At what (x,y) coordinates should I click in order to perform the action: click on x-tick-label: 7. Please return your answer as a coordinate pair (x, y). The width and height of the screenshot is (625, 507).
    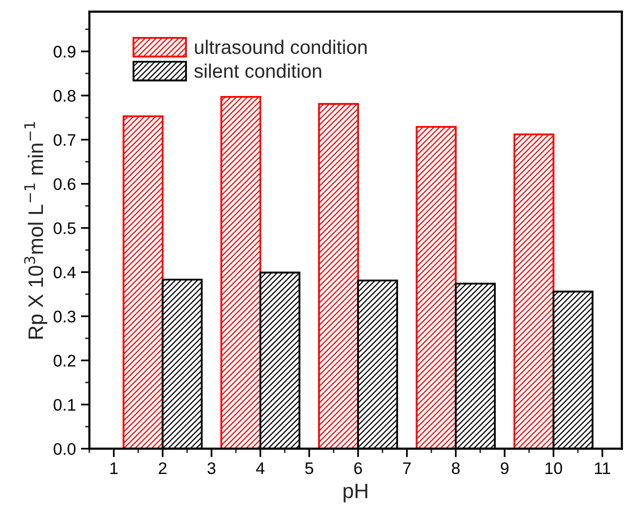
    Looking at the image, I should click on (407, 468).